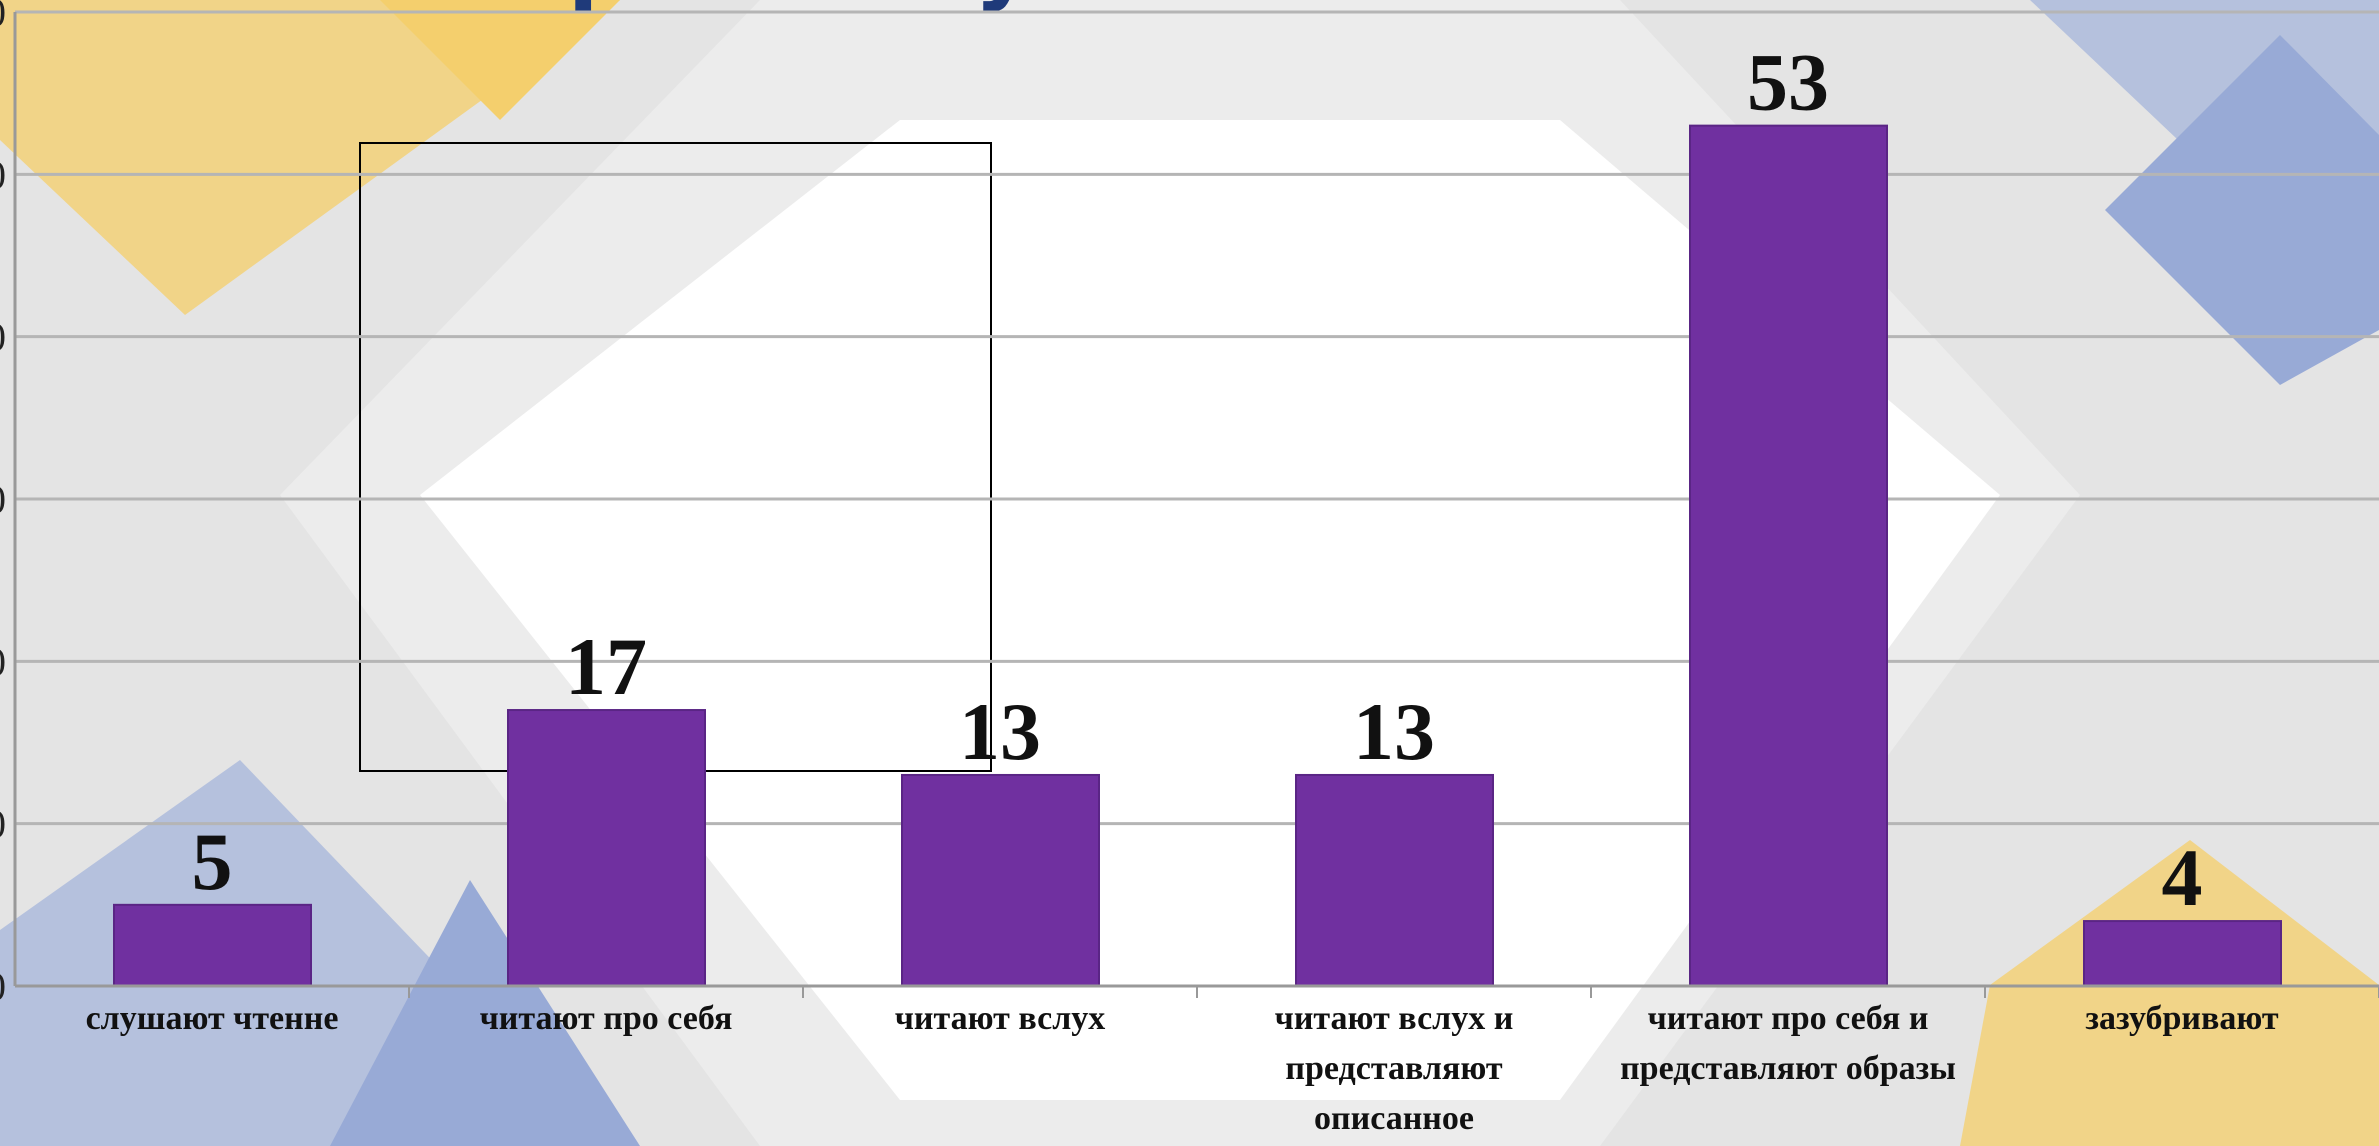  Describe the element at coordinates (3, 499) in the screenshot. I see `y-tick-label: 30` at that location.